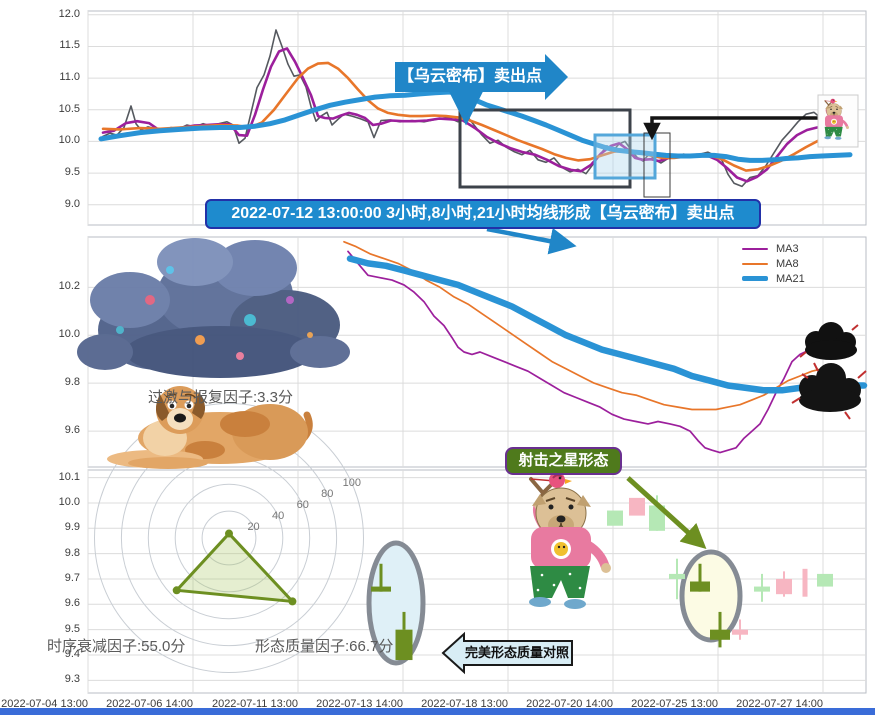 This screenshot has height=715, width=875. What do you see at coordinates (437, 711) in the screenshot?
I see `bottom-edge-bar` at bounding box center [437, 711].